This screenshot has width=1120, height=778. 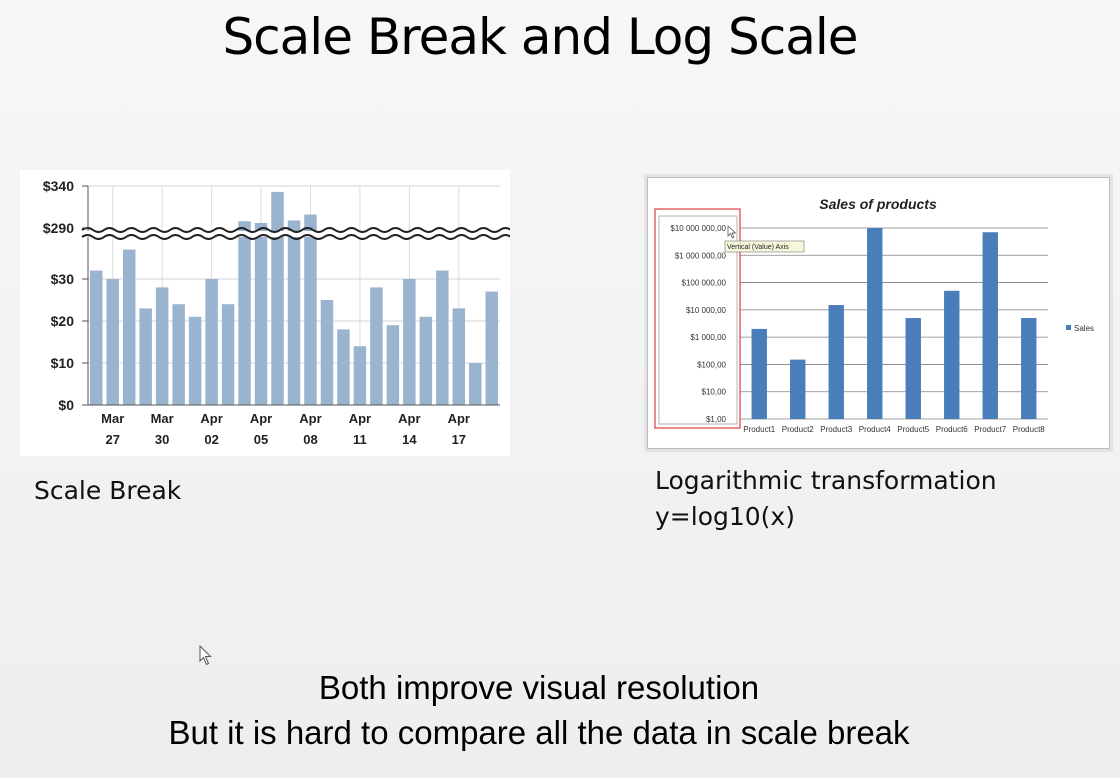 I want to click on y-tick-label: $0, so click(x=66, y=405).